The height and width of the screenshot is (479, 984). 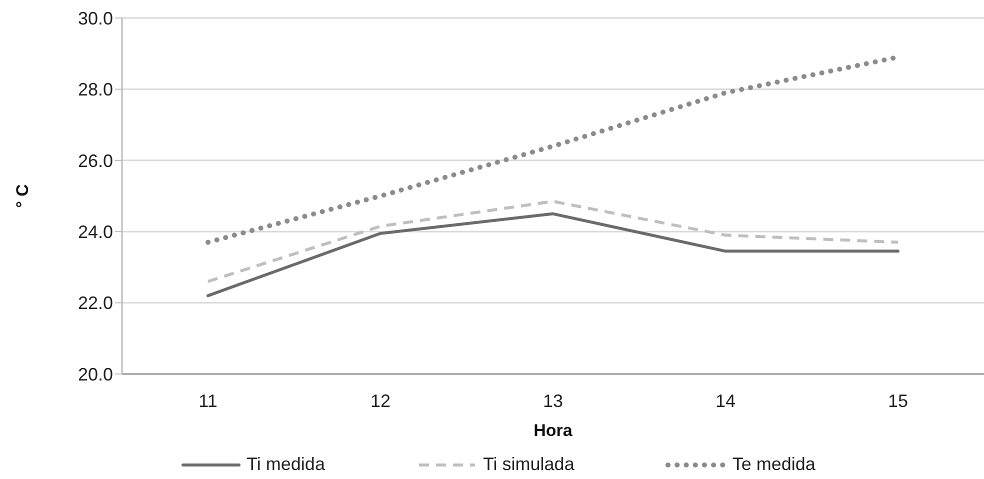 What do you see at coordinates (95, 374) in the screenshot?
I see `y-tick-label: 20.0` at bounding box center [95, 374].